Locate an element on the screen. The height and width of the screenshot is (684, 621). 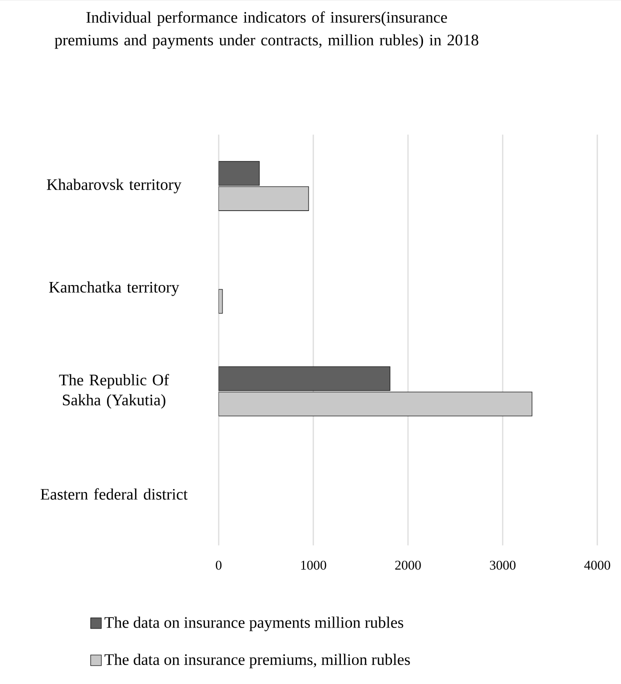
x-tick-label: 4000 is located at coordinates (597, 565).